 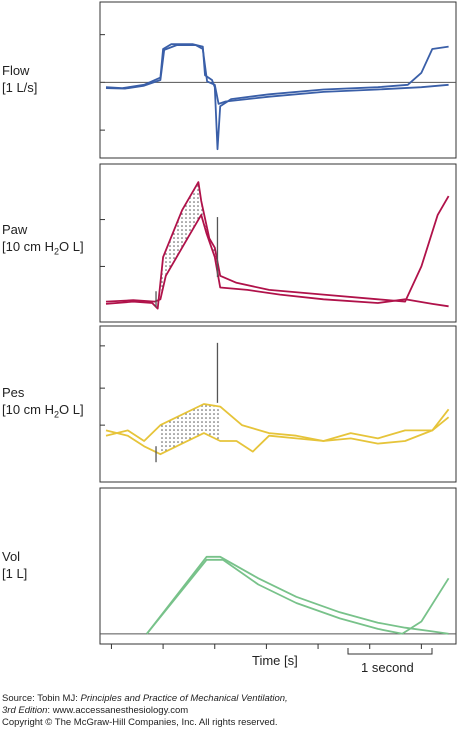 What do you see at coordinates (190, 429) in the screenshot?
I see `pes-dotted-area` at bounding box center [190, 429].